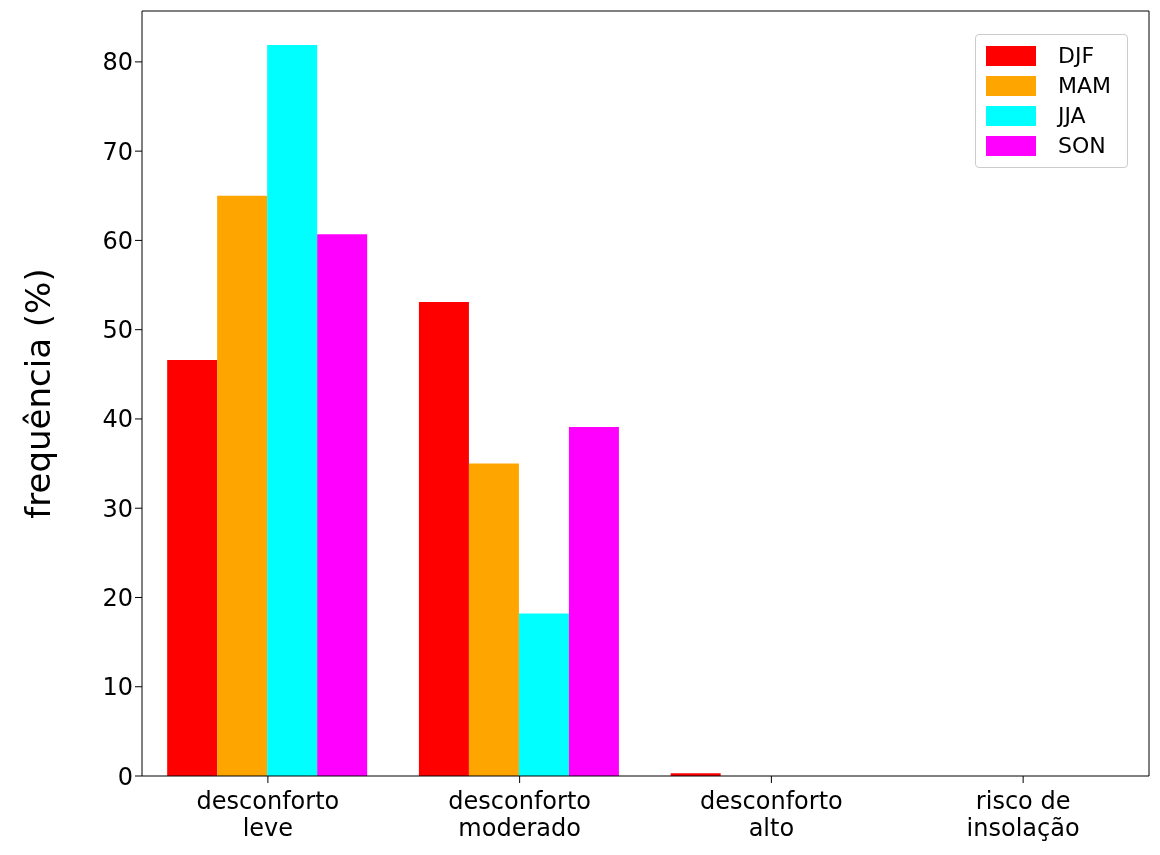 This screenshot has height=855, width=1160. What do you see at coordinates (38, 393) in the screenshot?
I see `y-axis-title: frequência (%)` at bounding box center [38, 393].